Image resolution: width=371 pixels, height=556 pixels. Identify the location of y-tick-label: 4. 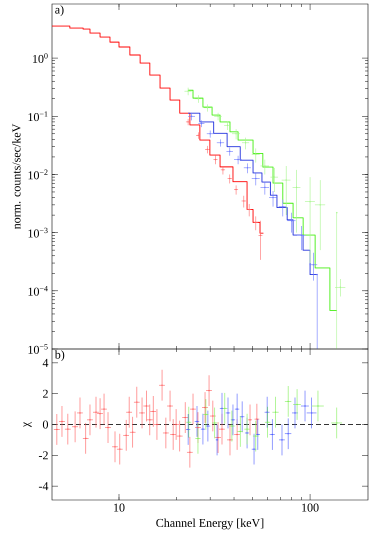
(45, 362).